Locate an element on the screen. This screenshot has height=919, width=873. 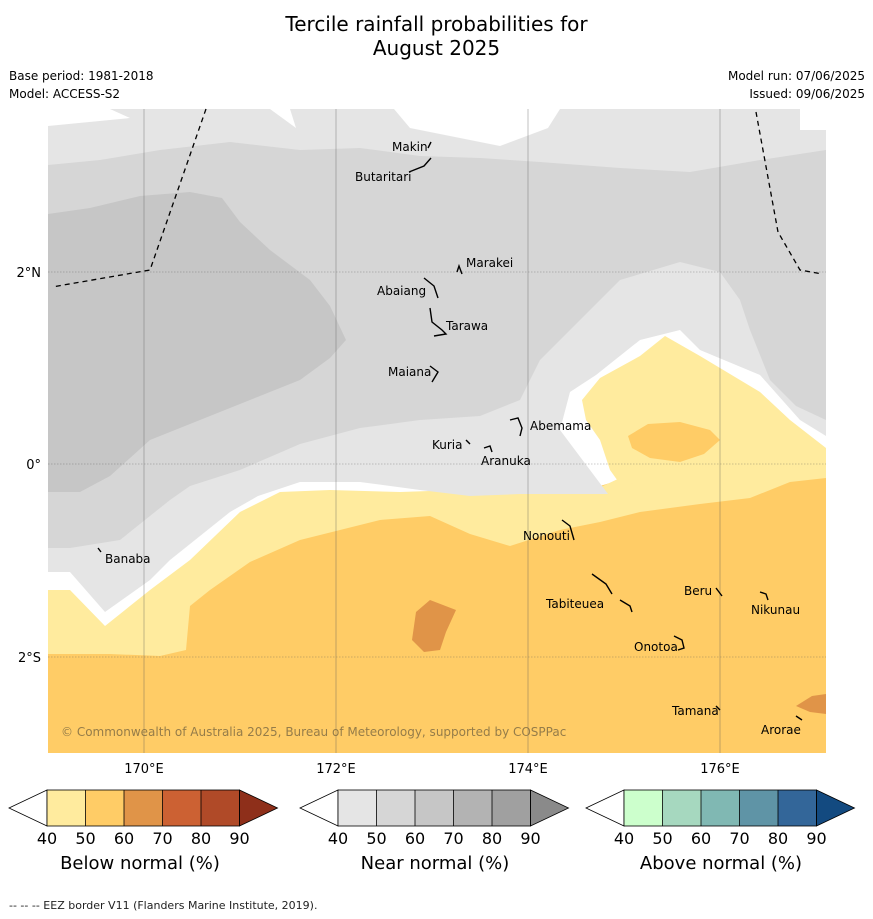
colorbar-title-below: Below normal (%) is located at coordinates (140, 863).